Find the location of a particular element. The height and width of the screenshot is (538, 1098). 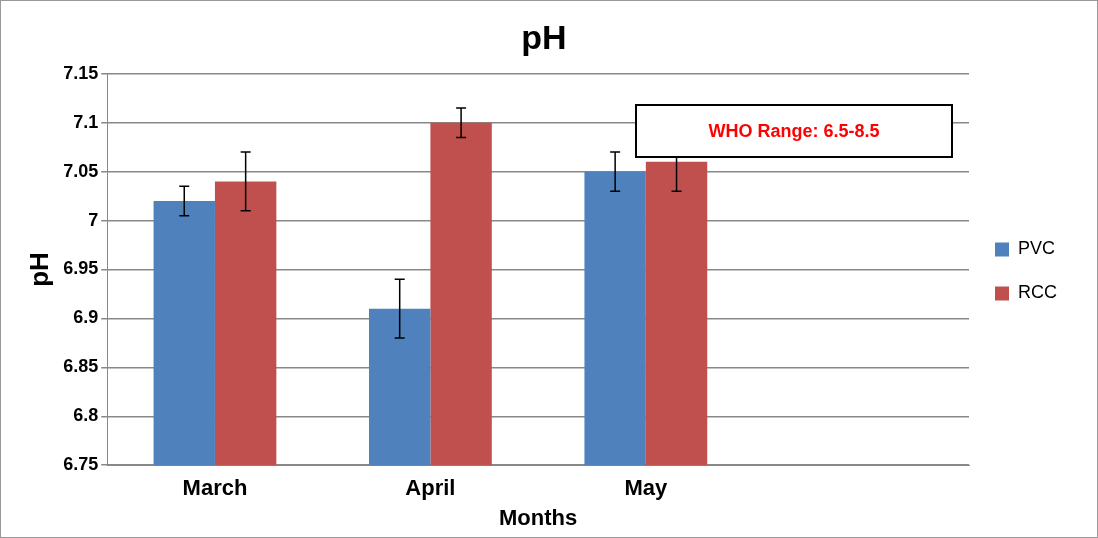

chart-title: pH is located at coordinates (544, 36).